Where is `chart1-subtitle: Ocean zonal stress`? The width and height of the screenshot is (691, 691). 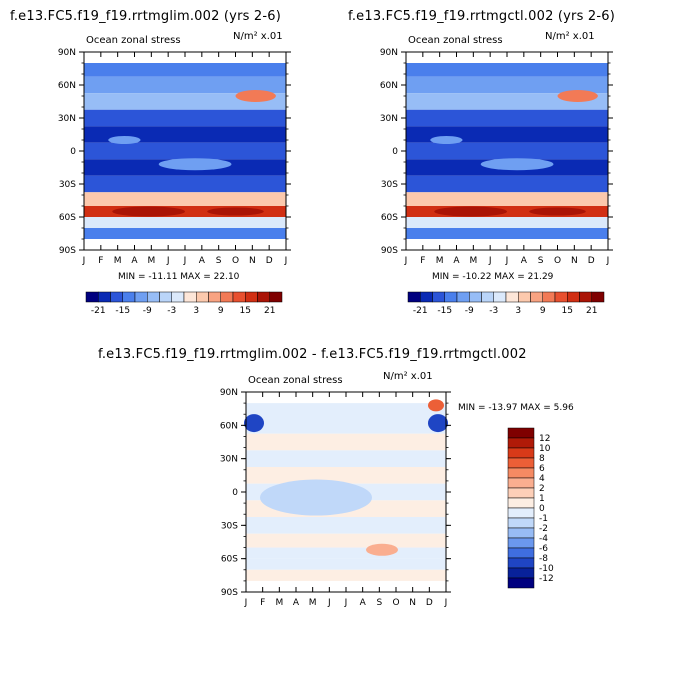
chart1-subtitle: Ocean zonal stress is located at coordinates (133, 40).